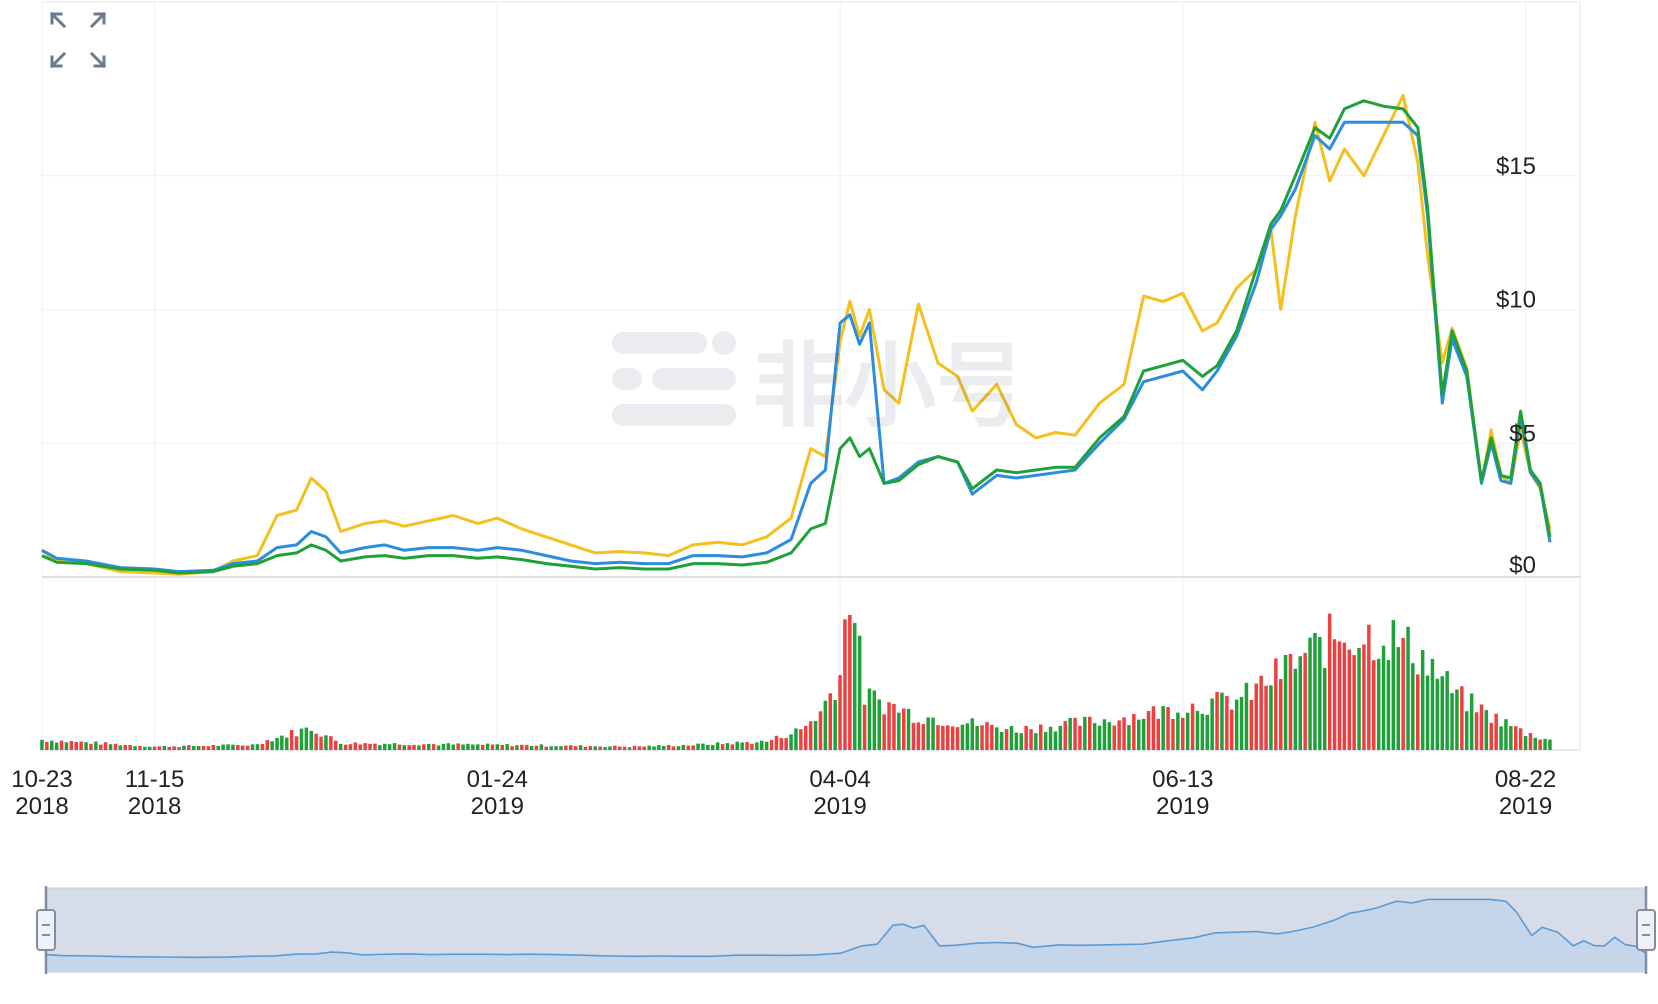 The height and width of the screenshot is (1004, 1658). I want to click on navigator-handle-left, so click(46, 930).